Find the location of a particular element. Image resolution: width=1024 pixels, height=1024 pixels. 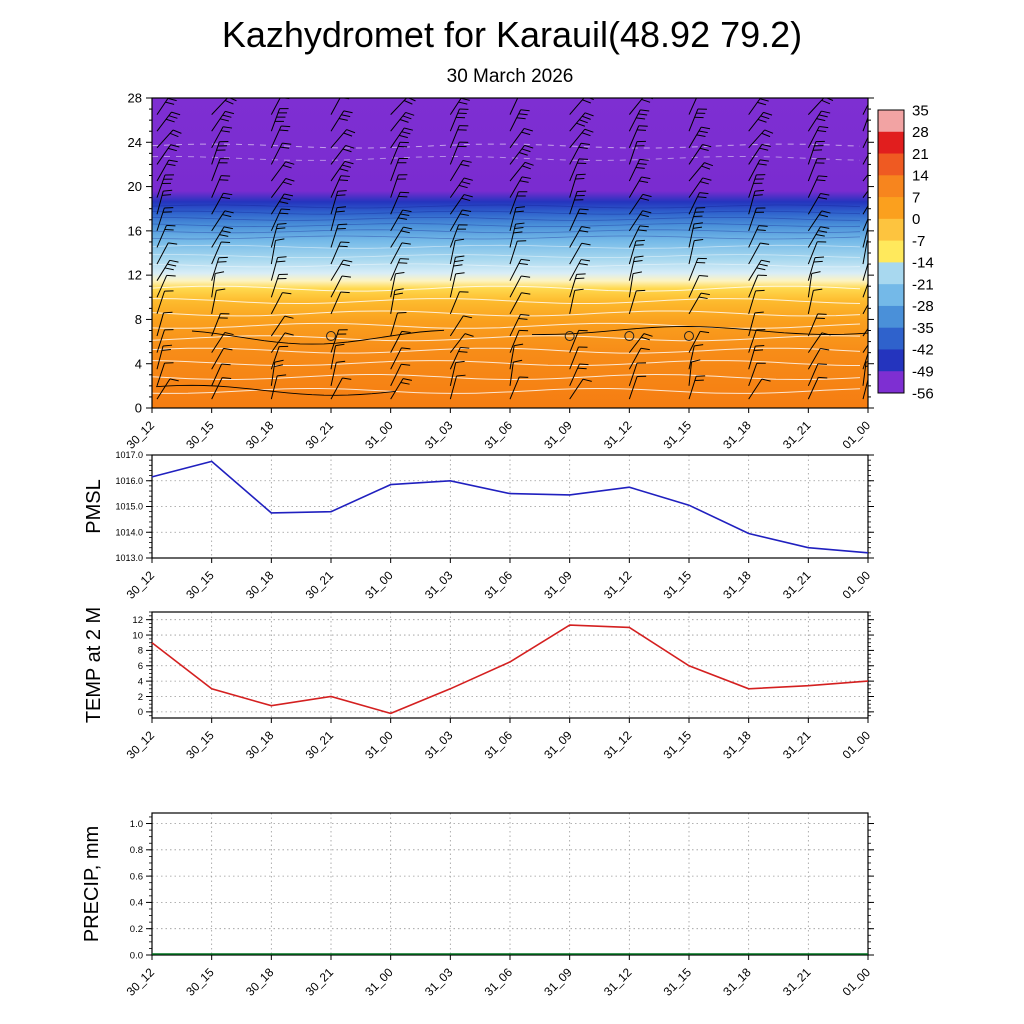

svg-text: 14 is located at coordinates (920, 176).